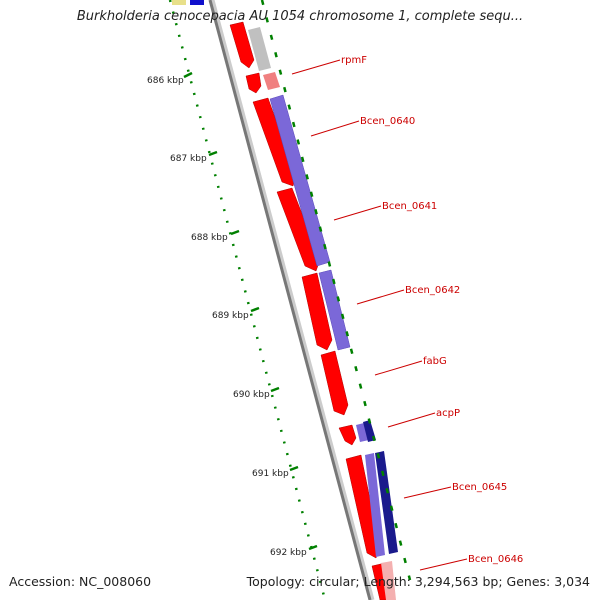 The width and height of the screenshot is (600, 600). Describe the element at coordinates (165, 81) in the screenshot. I see `kbp-label-686: 686 kbp` at that location.